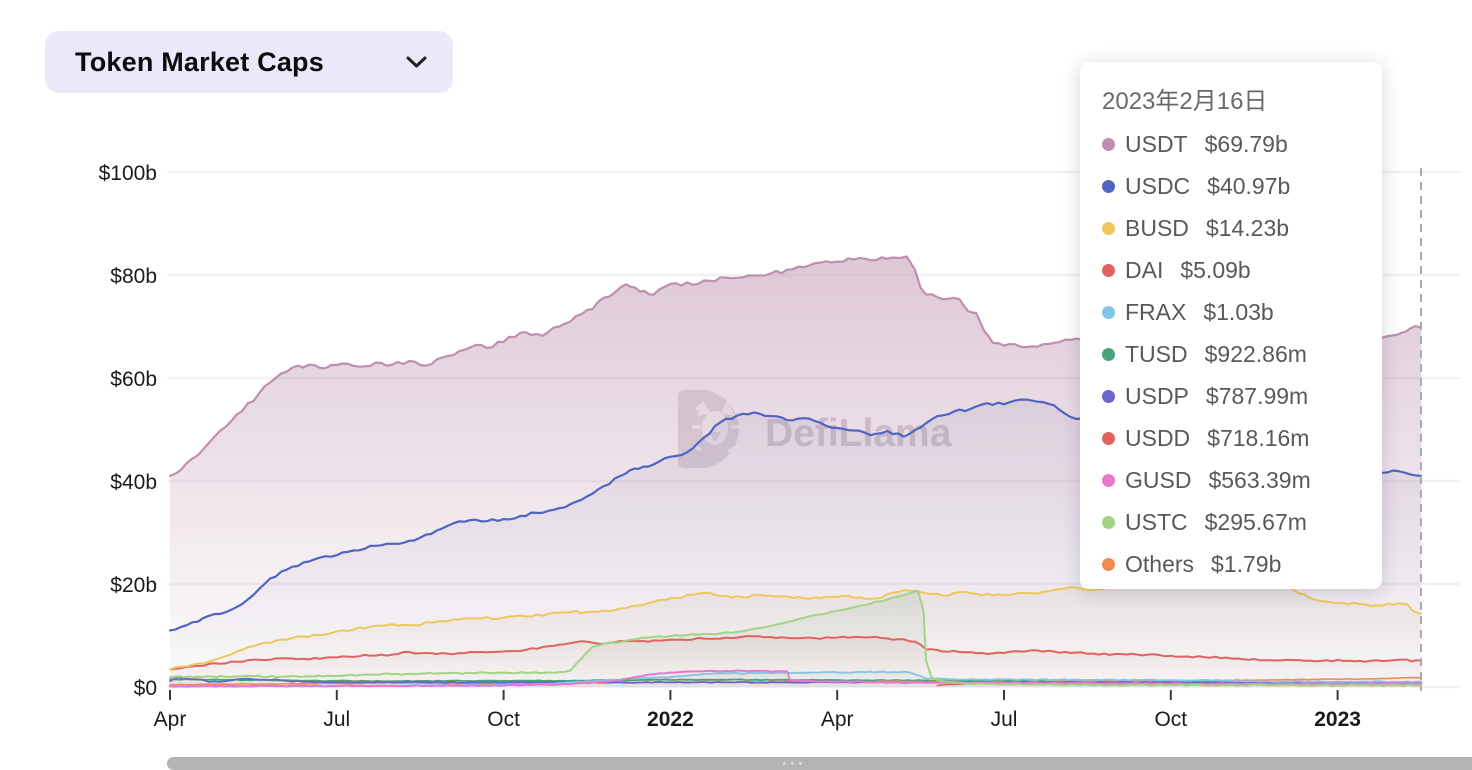 The image size is (1472, 770). What do you see at coordinates (1247, 227) in the screenshot?
I see `tooltip-token-value: $14.23b` at bounding box center [1247, 227].